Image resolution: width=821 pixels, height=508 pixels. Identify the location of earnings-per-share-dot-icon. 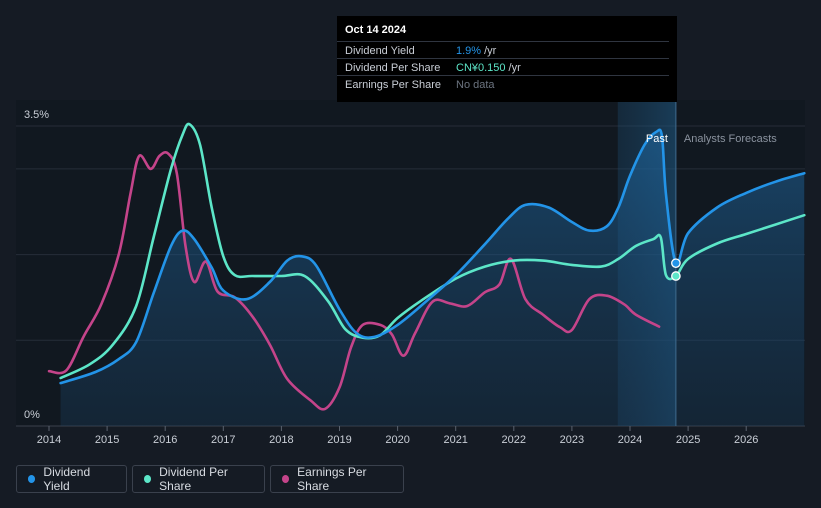
(286, 479).